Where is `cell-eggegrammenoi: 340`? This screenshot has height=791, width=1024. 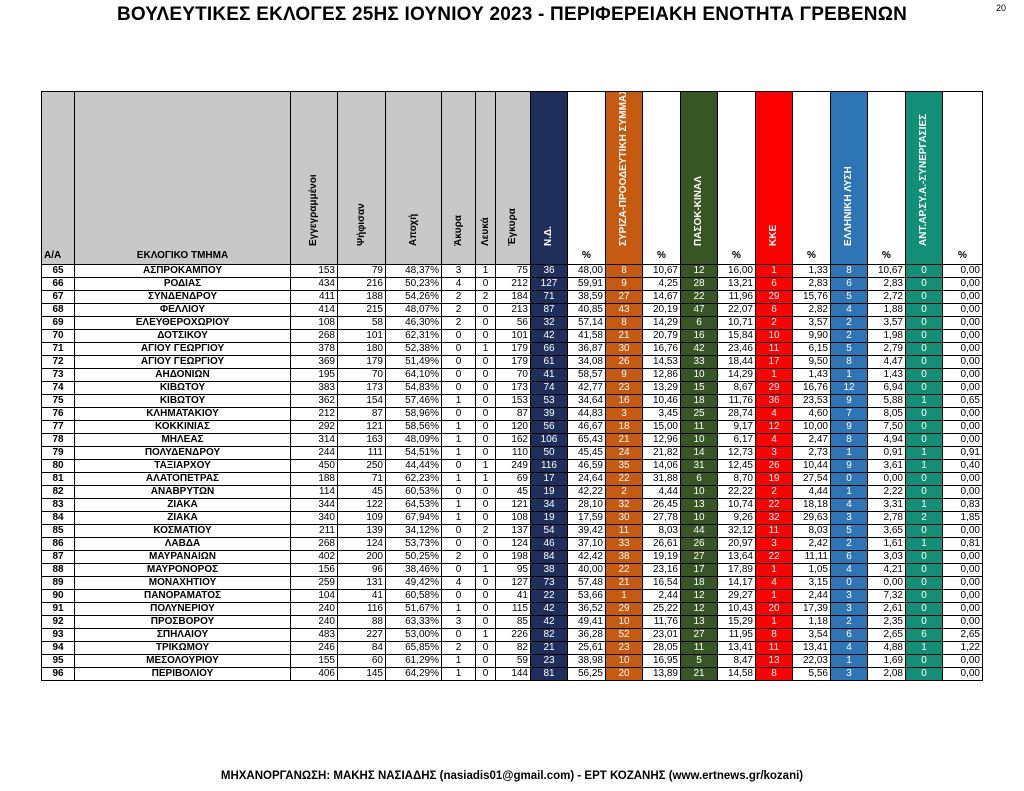
cell-eggegrammenoi: 340 is located at coordinates (314, 518).